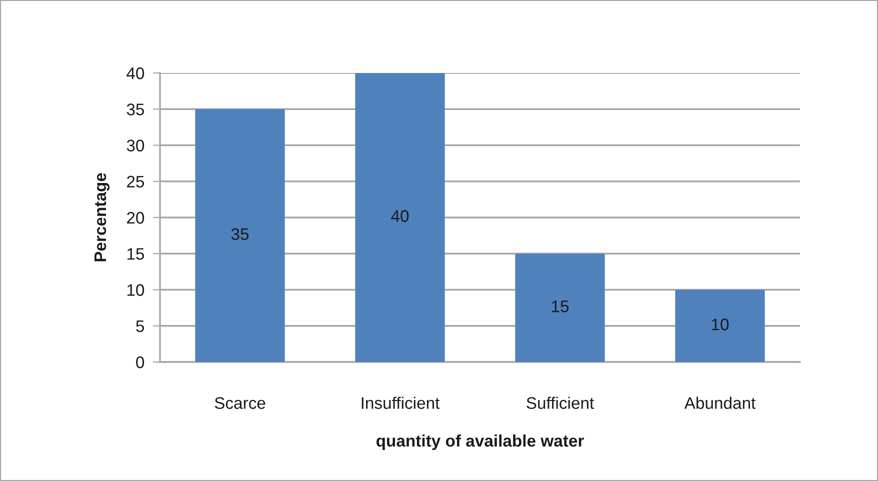  Describe the element at coordinates (102, 217) in the screenshot. I see `y-axis-title: Percentage` at that location.